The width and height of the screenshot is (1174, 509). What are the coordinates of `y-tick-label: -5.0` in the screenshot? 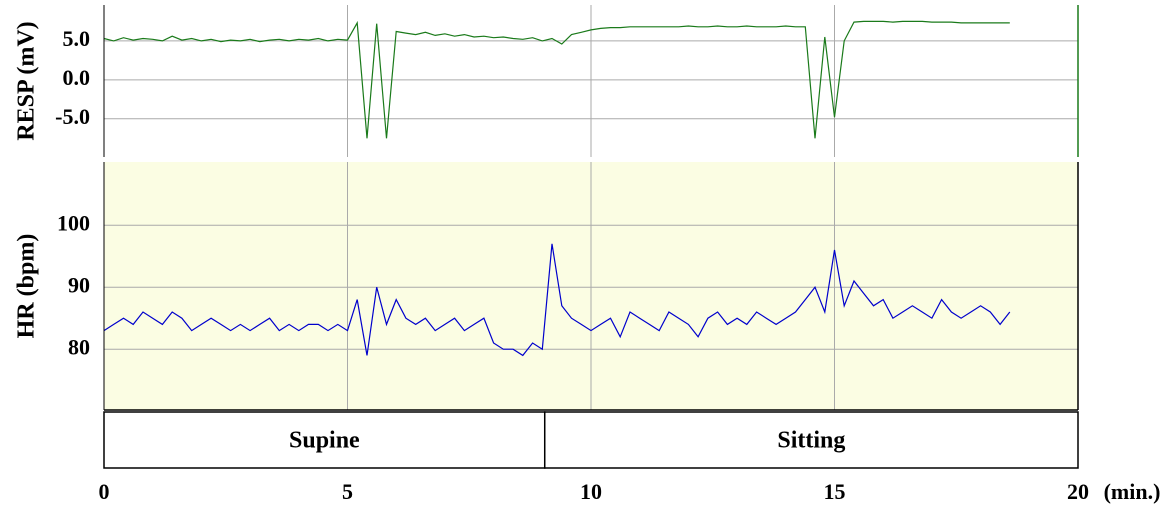 It's located at (72, 116).